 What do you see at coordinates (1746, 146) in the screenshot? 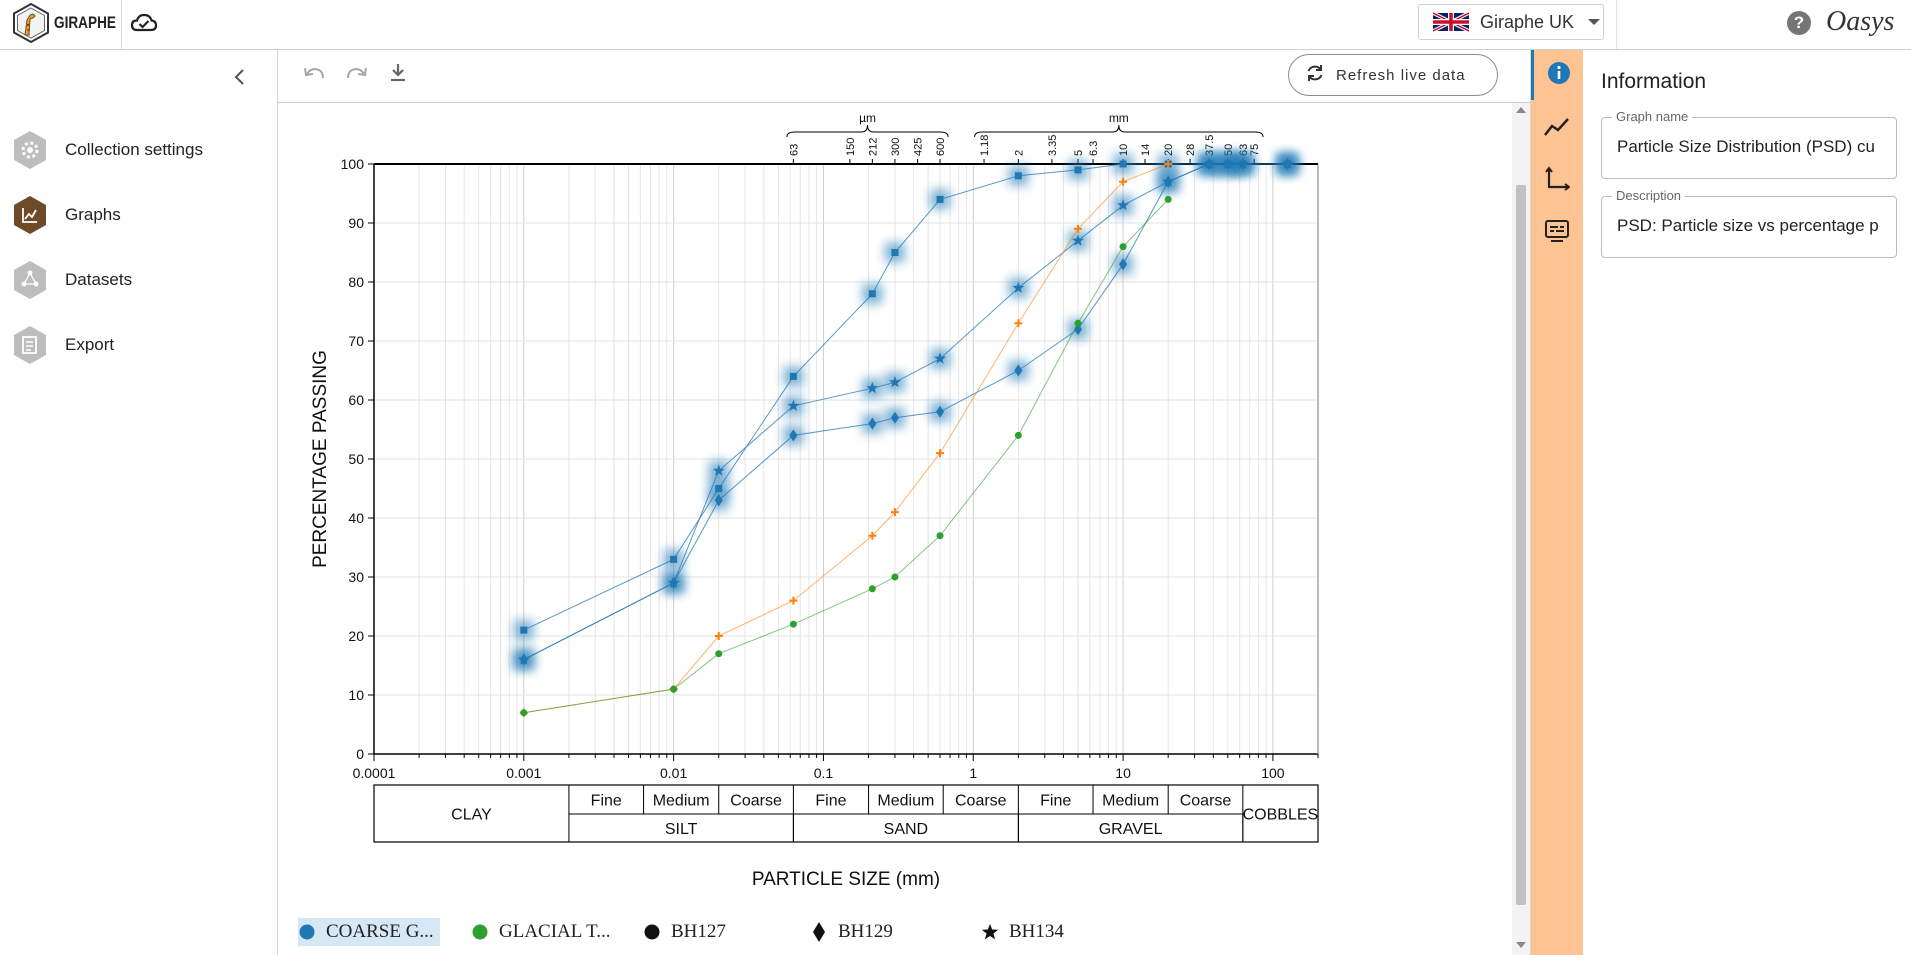
I see `graph-name-input: Particle Size Distribution (PSD) cu` at bounding box center [1746, 146].